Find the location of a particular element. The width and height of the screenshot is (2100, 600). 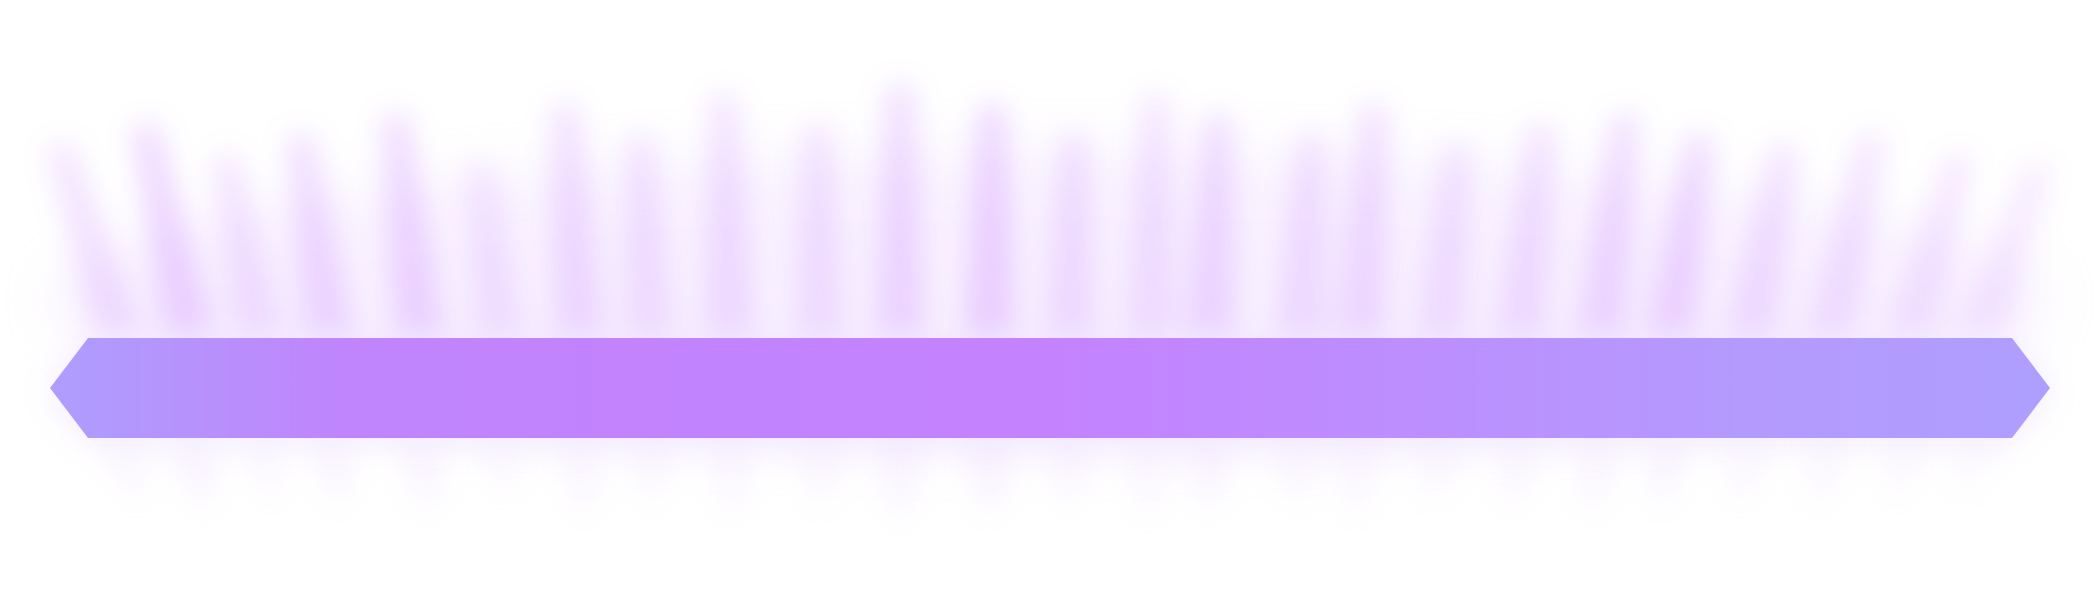

lower-light-streaks is located at coordinates (1050, 477).